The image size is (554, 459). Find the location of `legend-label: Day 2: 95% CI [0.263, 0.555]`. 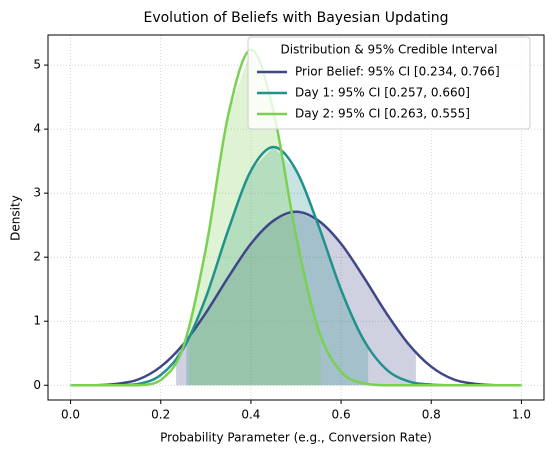

legend-label: Day 2: 95% CI [0.263, 0.555] is located at coordinates (382, 114).